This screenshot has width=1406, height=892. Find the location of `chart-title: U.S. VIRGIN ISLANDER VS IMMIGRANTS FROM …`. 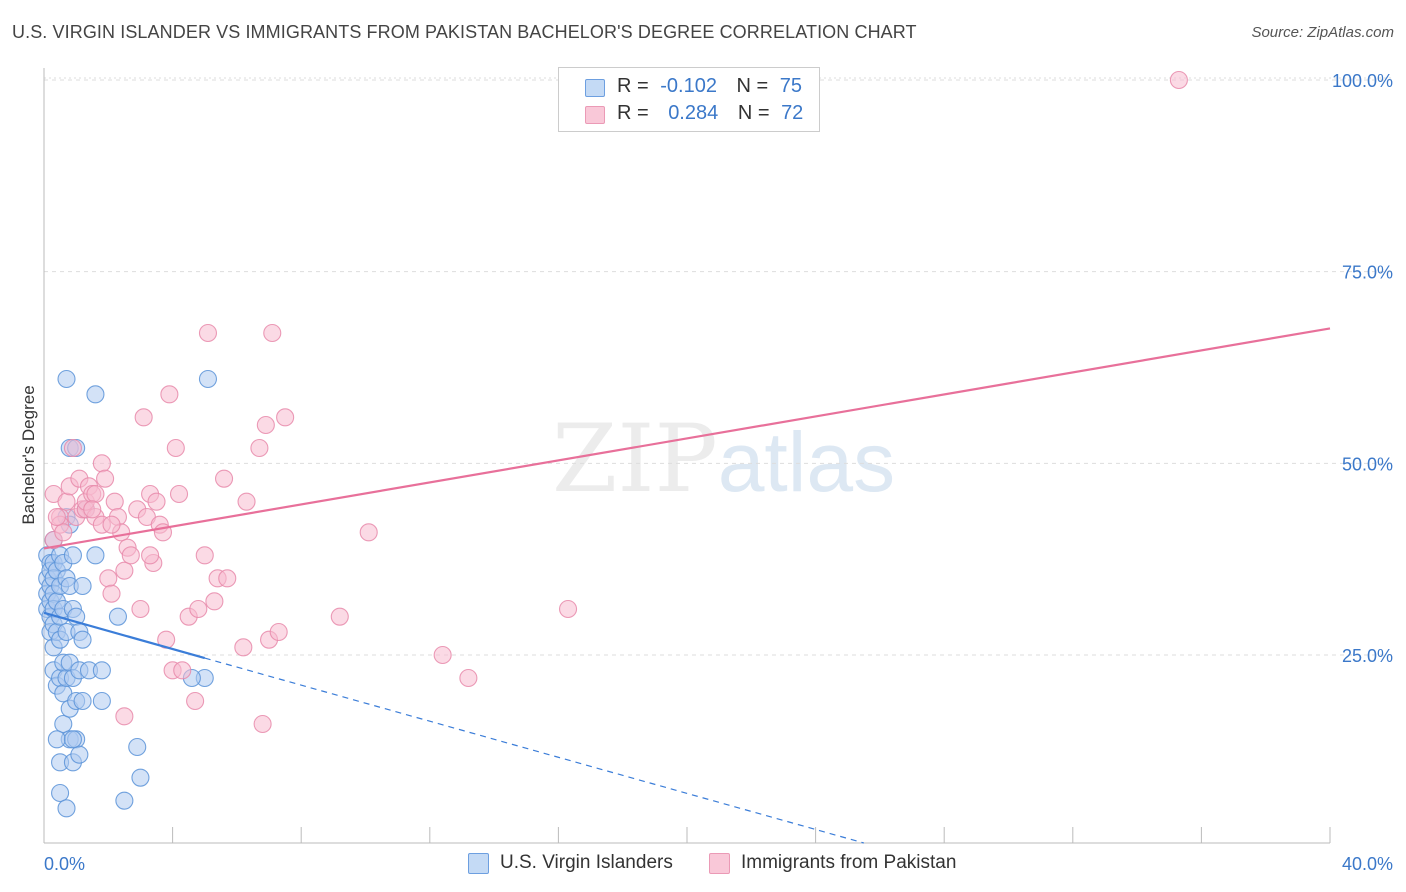

chart-title: U.S. VIRGIN ISLANDER VS IMMIGRANTS FROM … is located at coordinates (464, 32).